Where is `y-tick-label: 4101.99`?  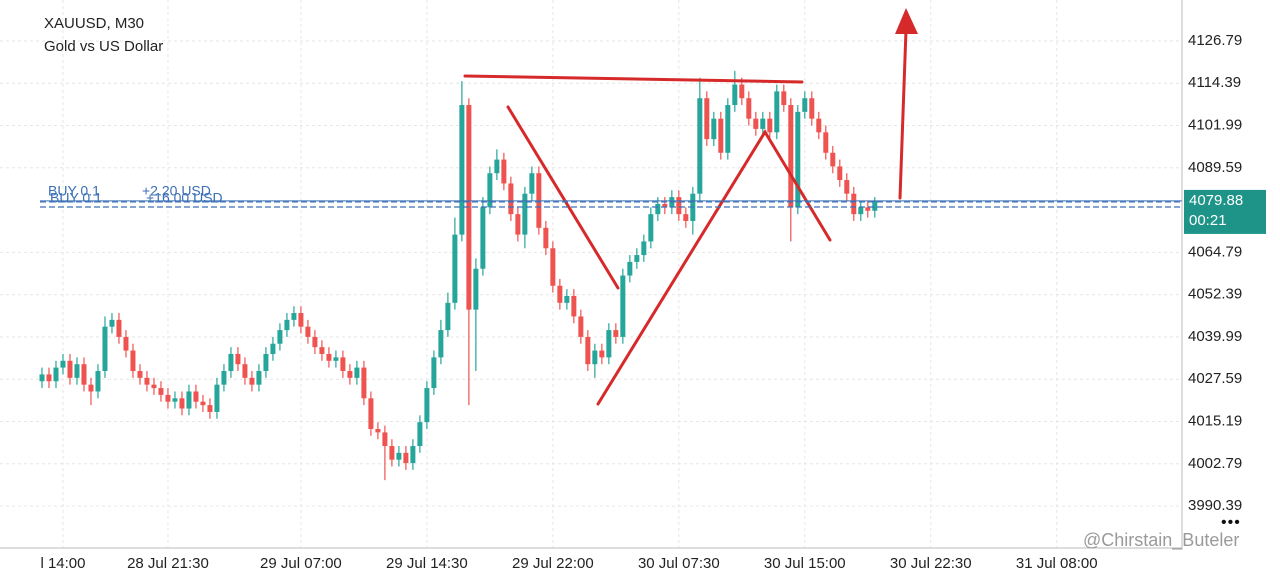
y-tick-label: 4101.99 is located at coordinates (1215, 124).